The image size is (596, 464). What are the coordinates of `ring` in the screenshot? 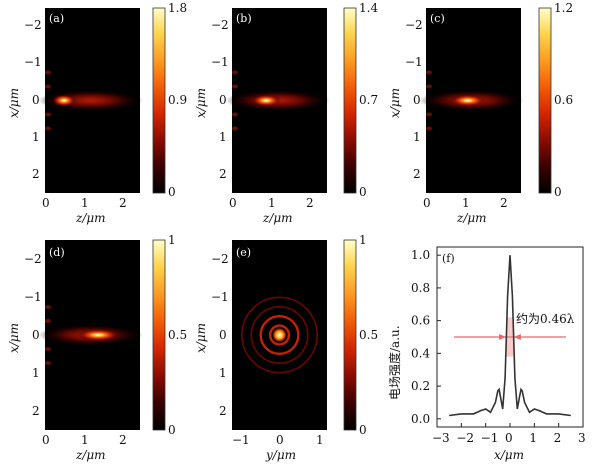 It's located at (279, 335).